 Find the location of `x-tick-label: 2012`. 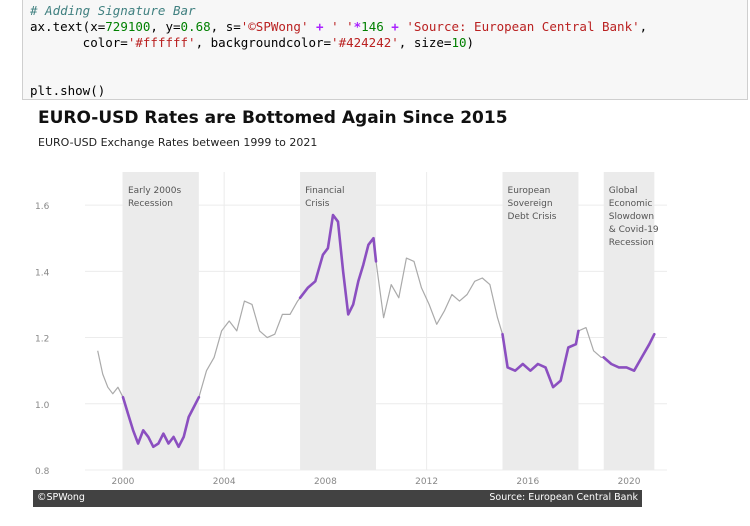

x-tick-label: 2012 is located at coordinates (426, 482).